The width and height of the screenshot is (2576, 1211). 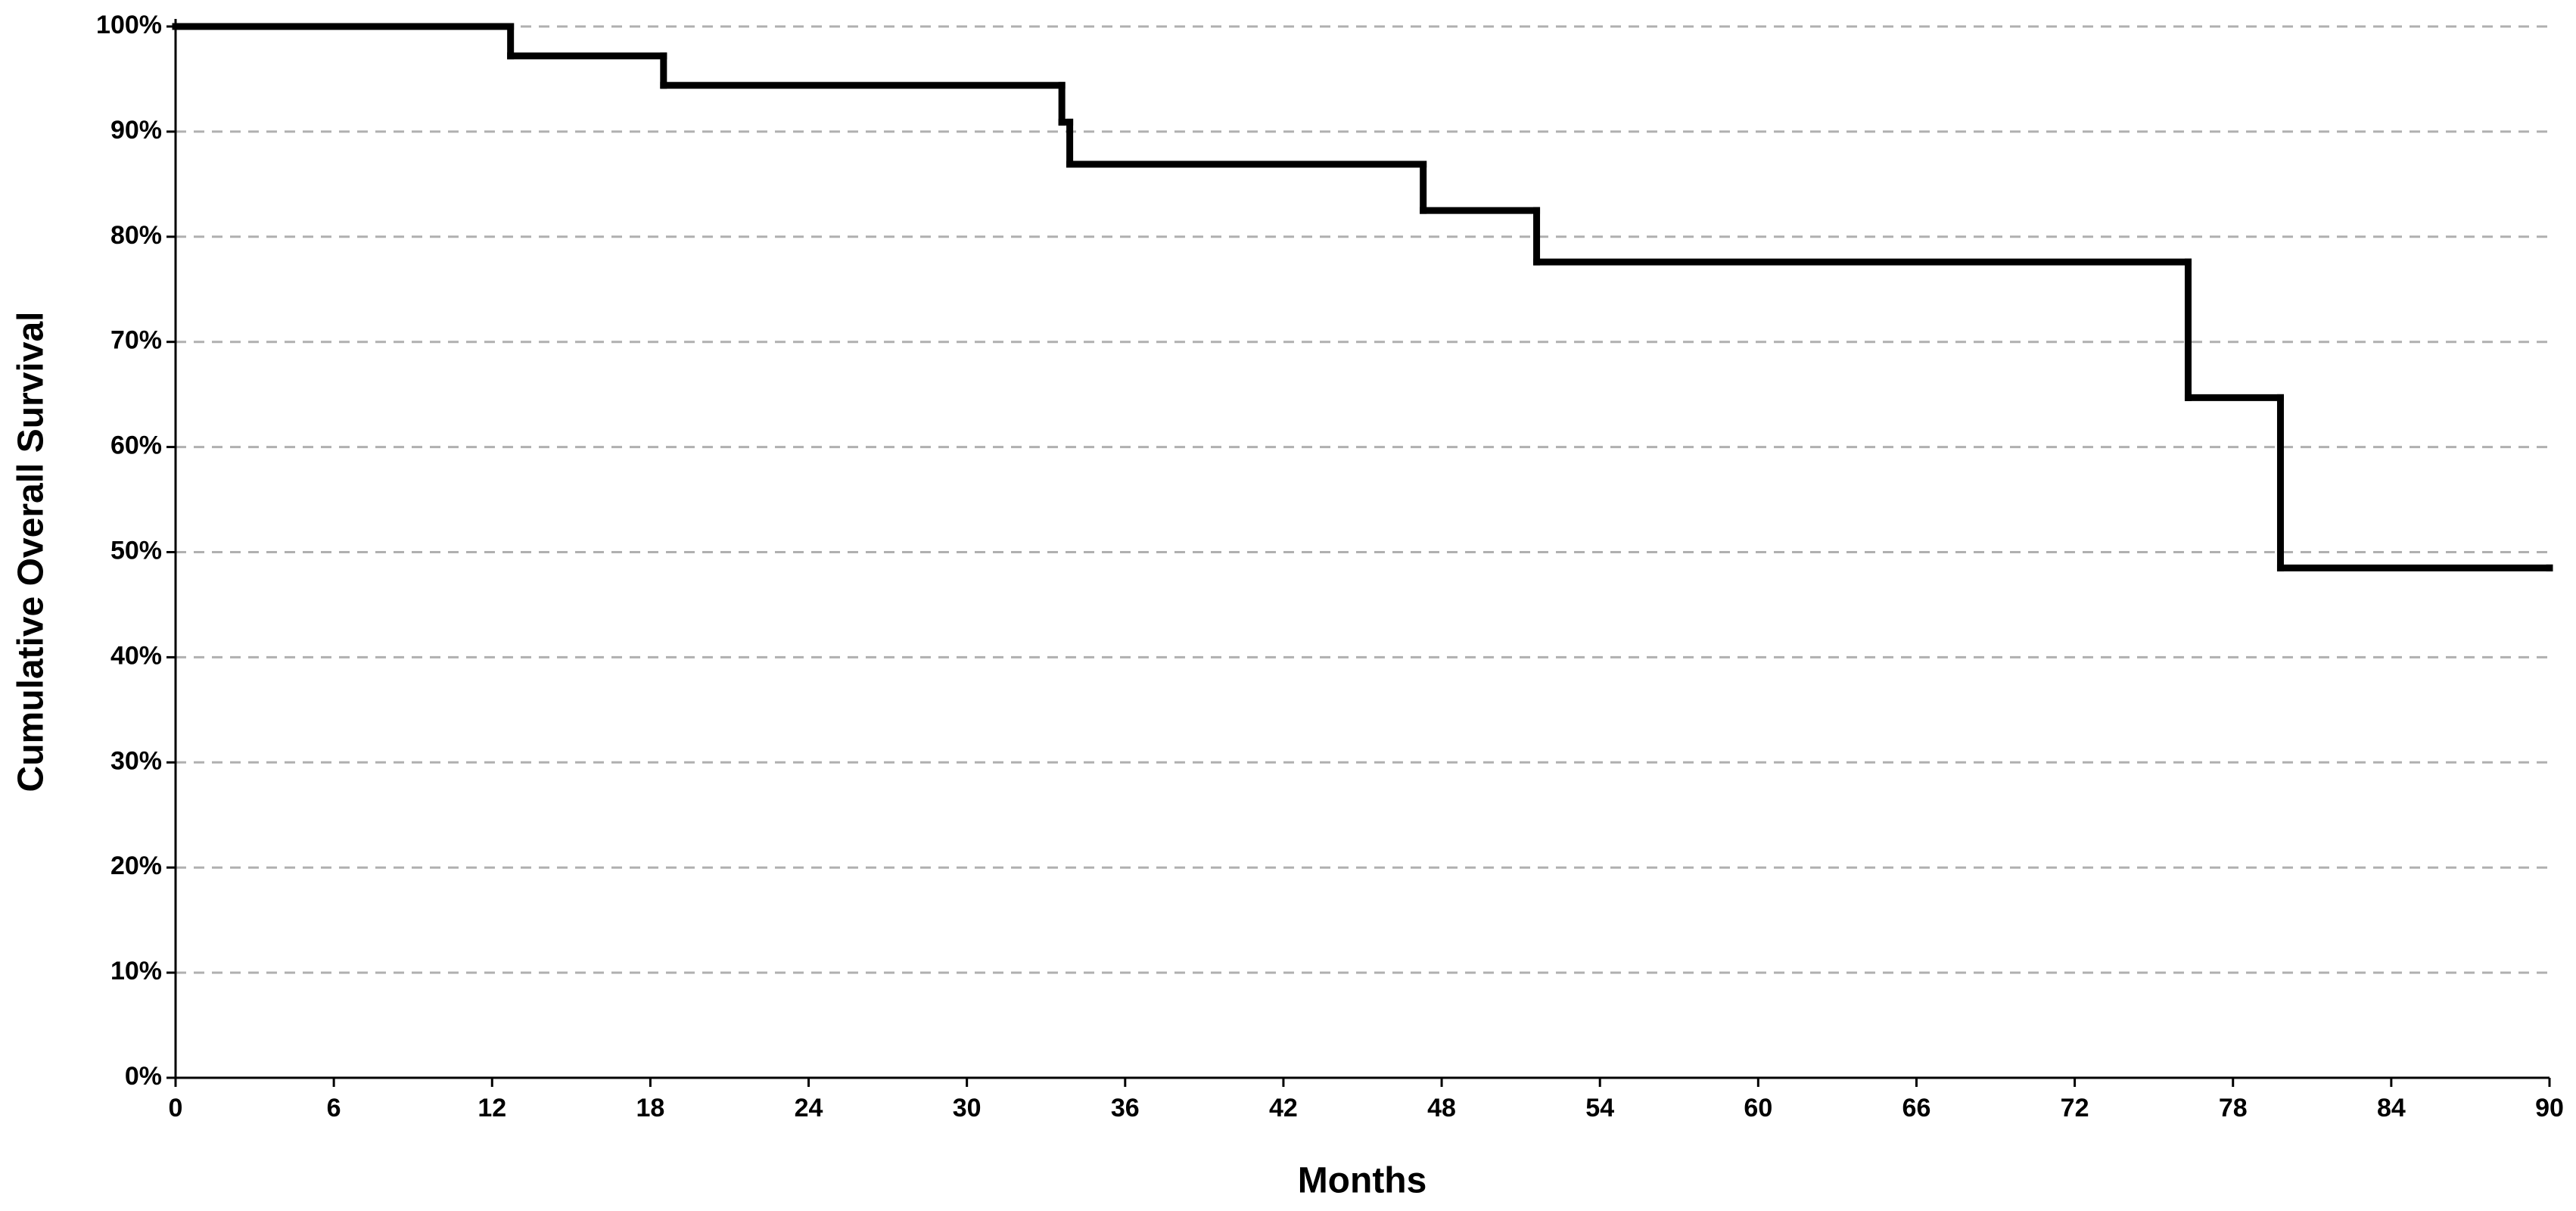 I want to click on x-tick-label: 72, so click(x=2075, y=1108).